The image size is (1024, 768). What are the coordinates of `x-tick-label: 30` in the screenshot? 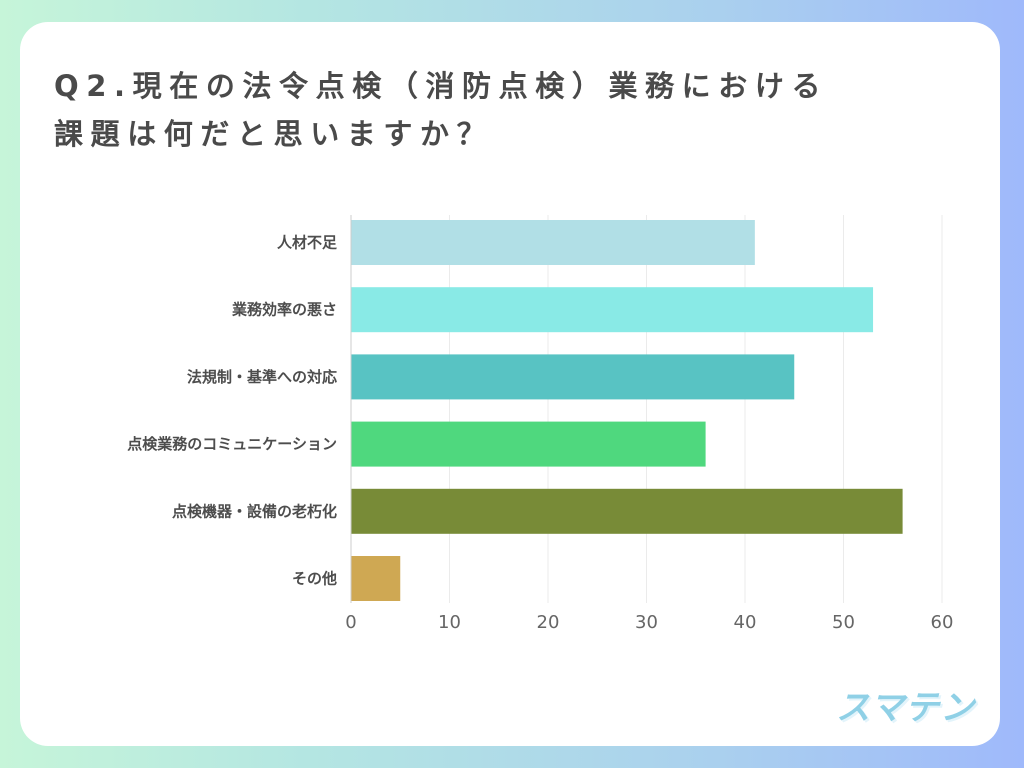 It's located at (646, 622).